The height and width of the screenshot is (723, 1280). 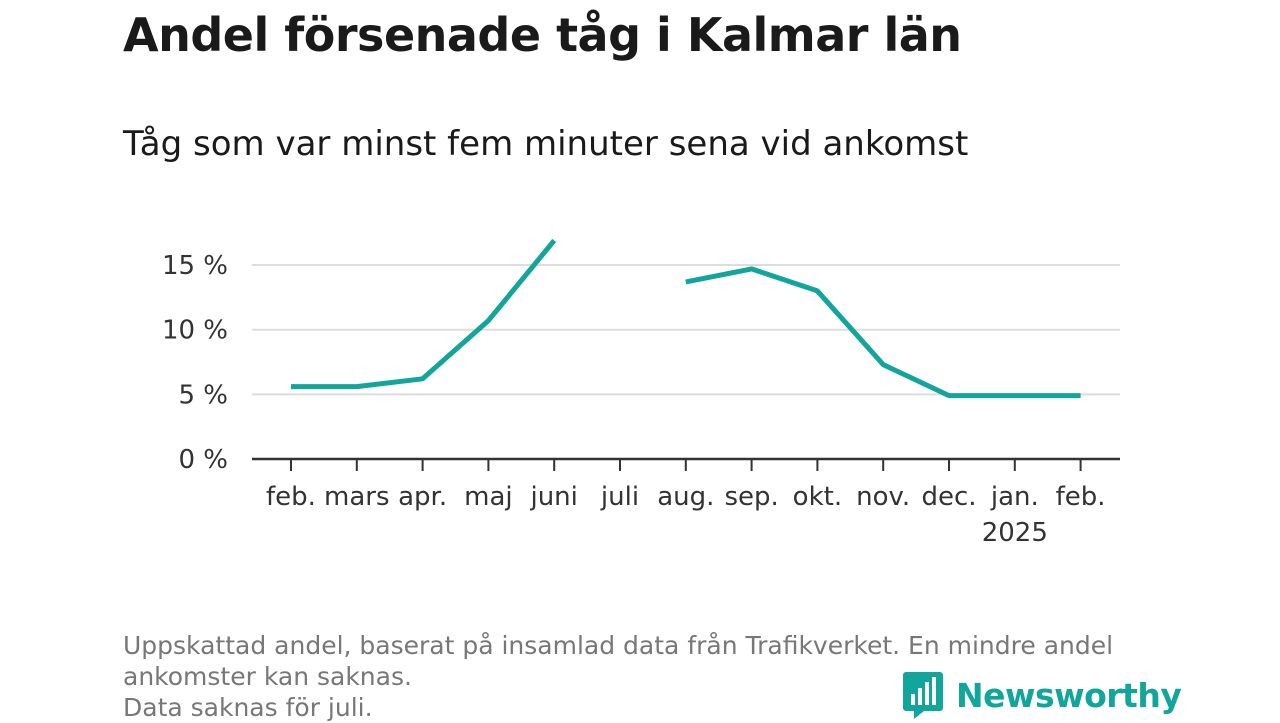 I want to click on x-tick-label: mars, so click(x=357, y=497).